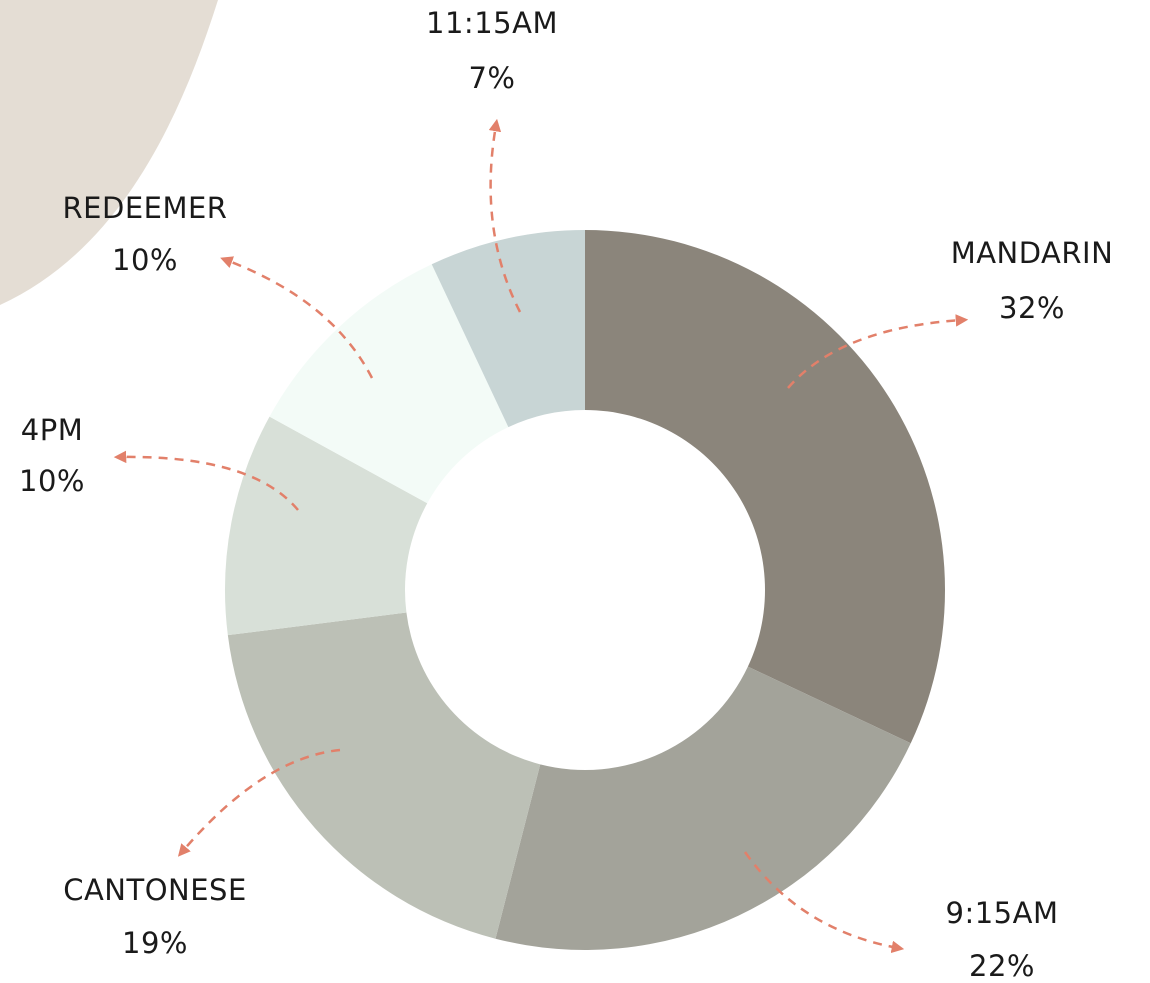 The width and height of the screenshot is (1150, 983). Describe the element at coordinates (155, 943) in the screenshot. I see `slice-value-label: 19%` at that location.